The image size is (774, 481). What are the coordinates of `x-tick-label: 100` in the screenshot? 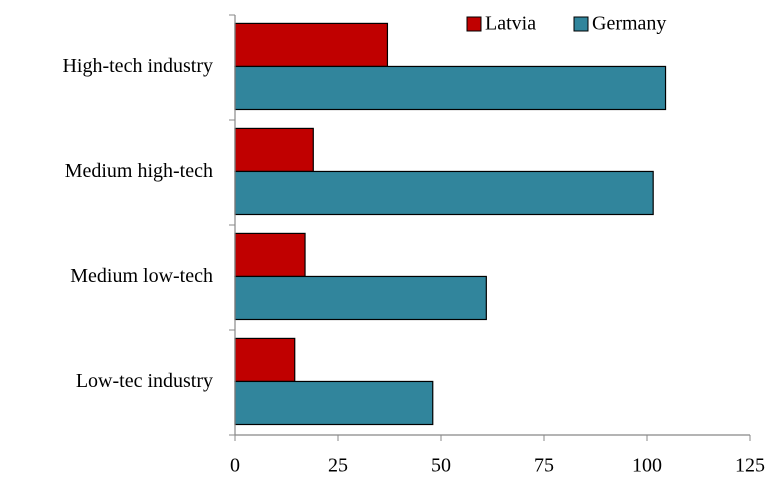 It's located at (647, 466).